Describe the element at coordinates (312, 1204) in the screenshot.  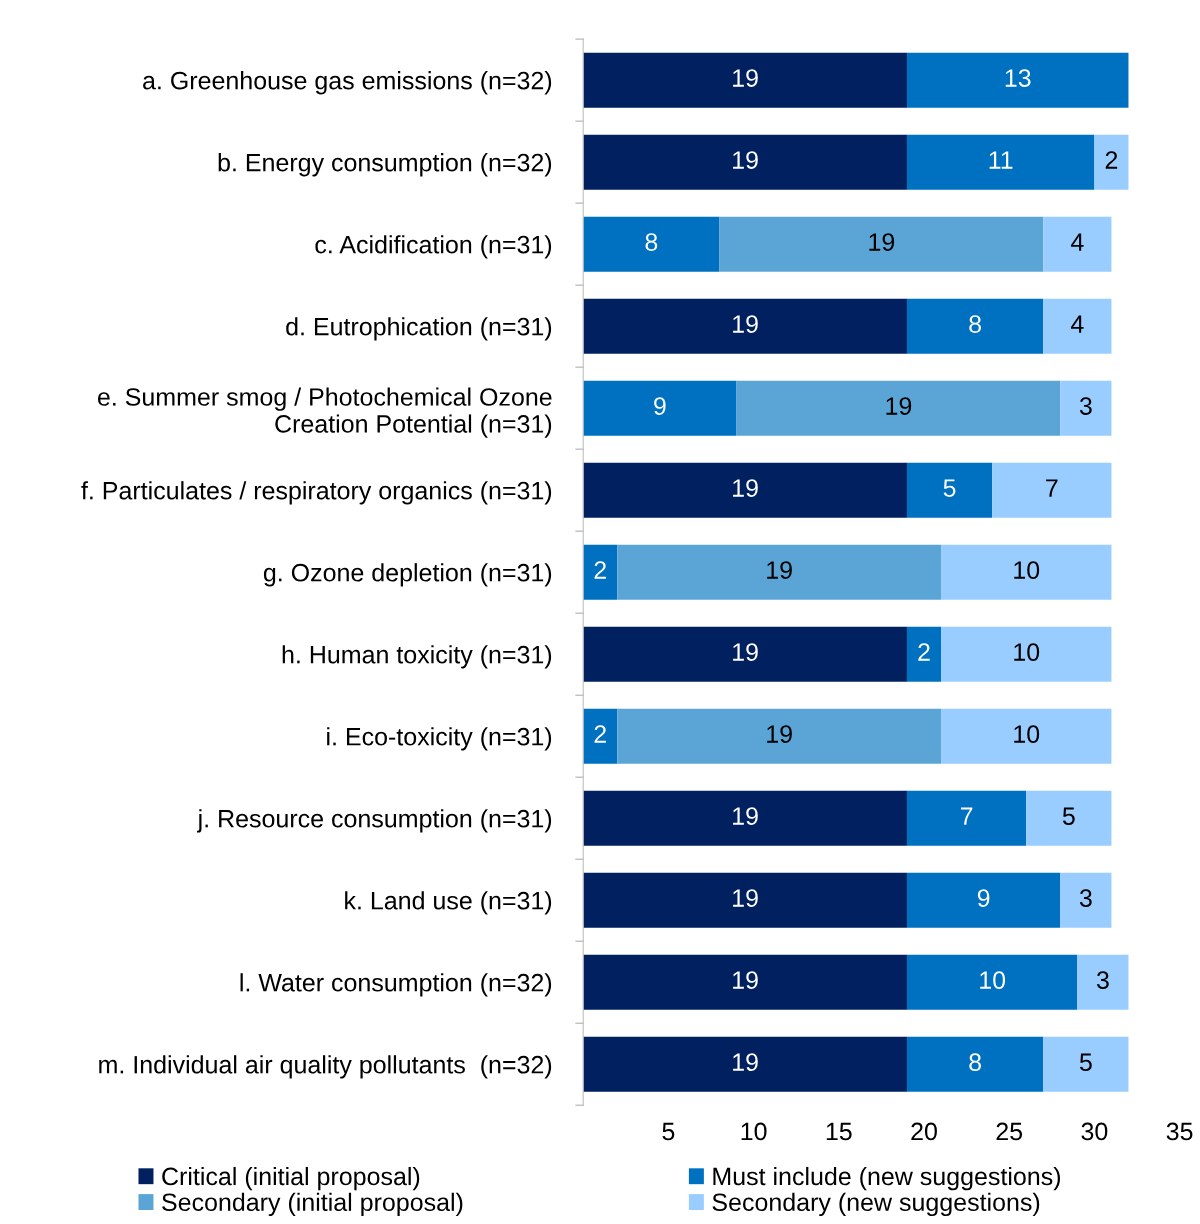
I see `legend-label: Secondary (initial proposal)` at that location.